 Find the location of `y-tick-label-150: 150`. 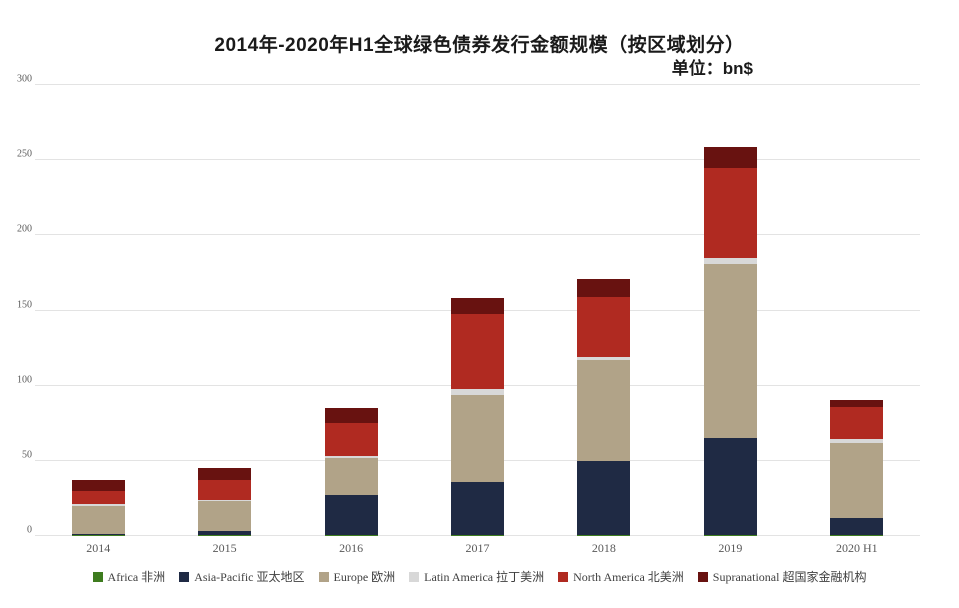

y-tick-label-150: 150 is located at coordinates (24, 304).